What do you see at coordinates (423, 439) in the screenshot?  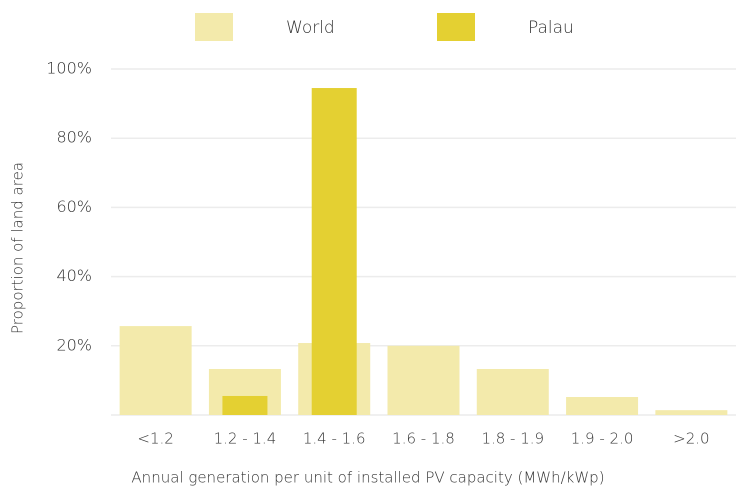 I see `x-tick-label: 1.6 - 1.8` at bounding box center [423, 439].